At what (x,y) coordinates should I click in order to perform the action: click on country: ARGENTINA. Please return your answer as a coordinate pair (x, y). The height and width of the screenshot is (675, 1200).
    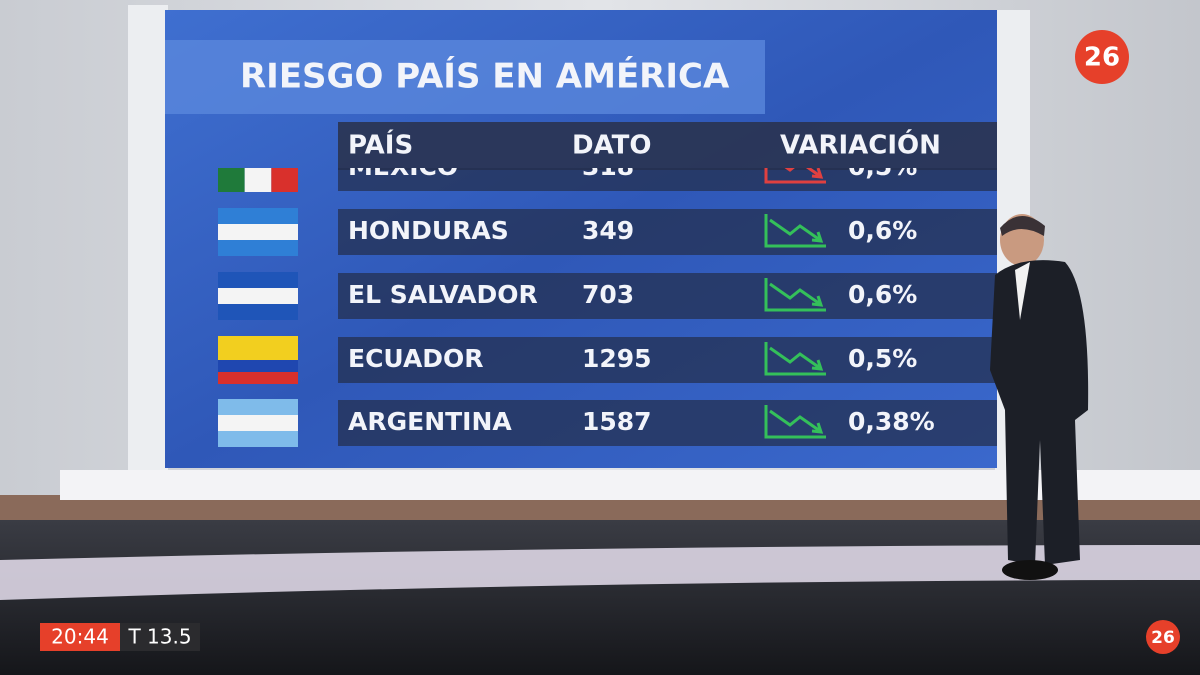
    Looking at the image, I should click on (430, 421).